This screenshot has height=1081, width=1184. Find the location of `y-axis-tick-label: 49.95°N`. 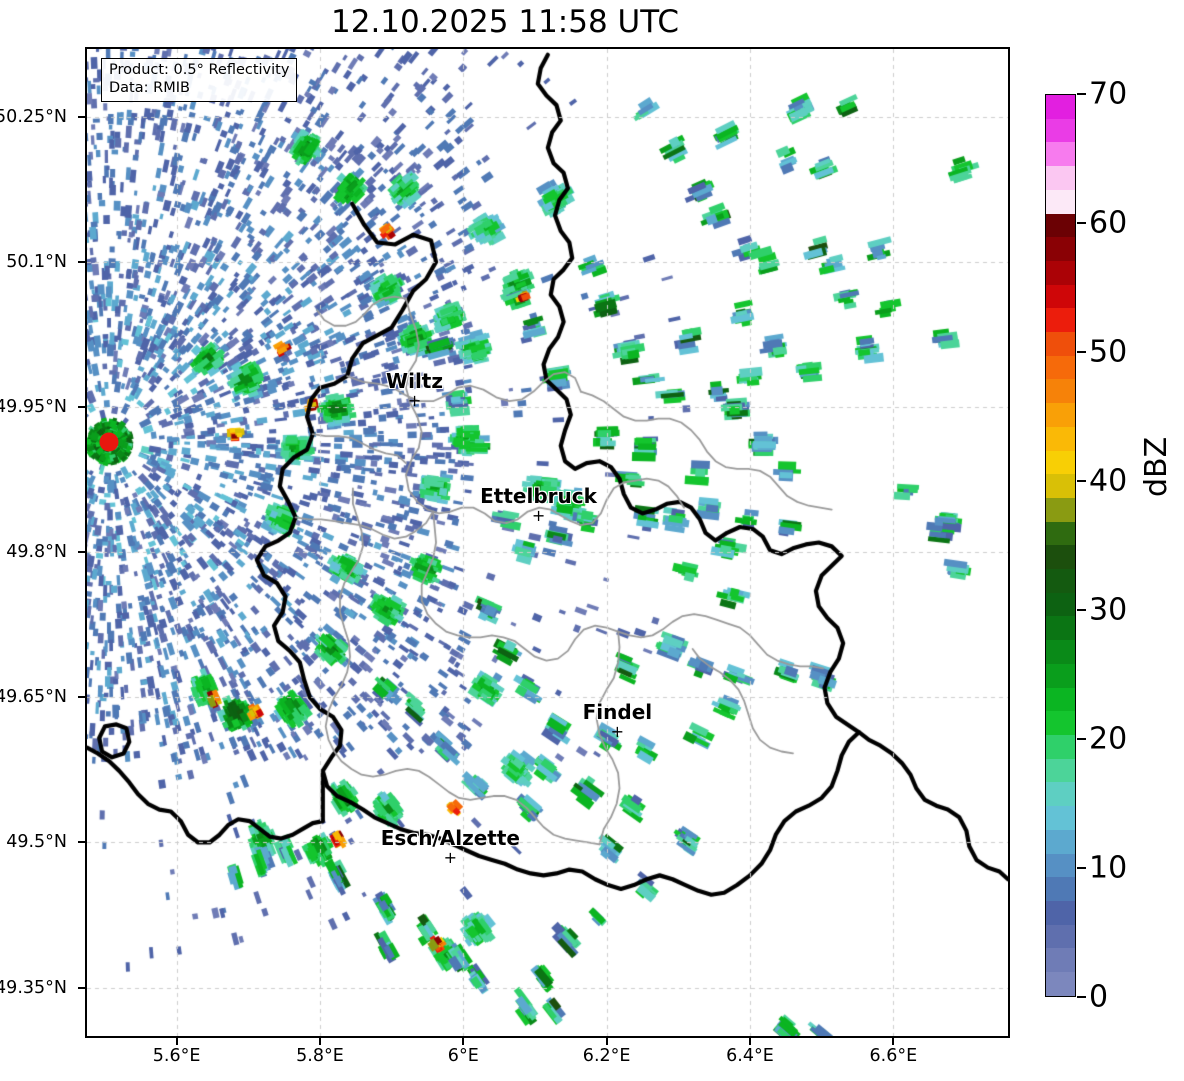

y-axis-tick-label: 49.95°N is located at coordinates (33, 407).